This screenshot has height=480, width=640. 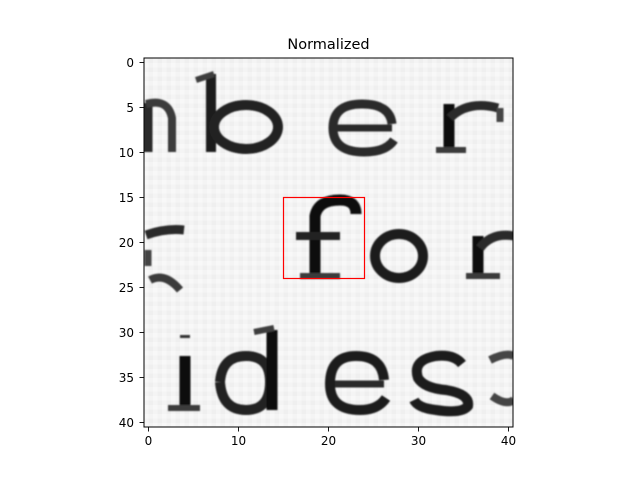 I want to click on chart-title: Normalized, so click(x=328, y=45).